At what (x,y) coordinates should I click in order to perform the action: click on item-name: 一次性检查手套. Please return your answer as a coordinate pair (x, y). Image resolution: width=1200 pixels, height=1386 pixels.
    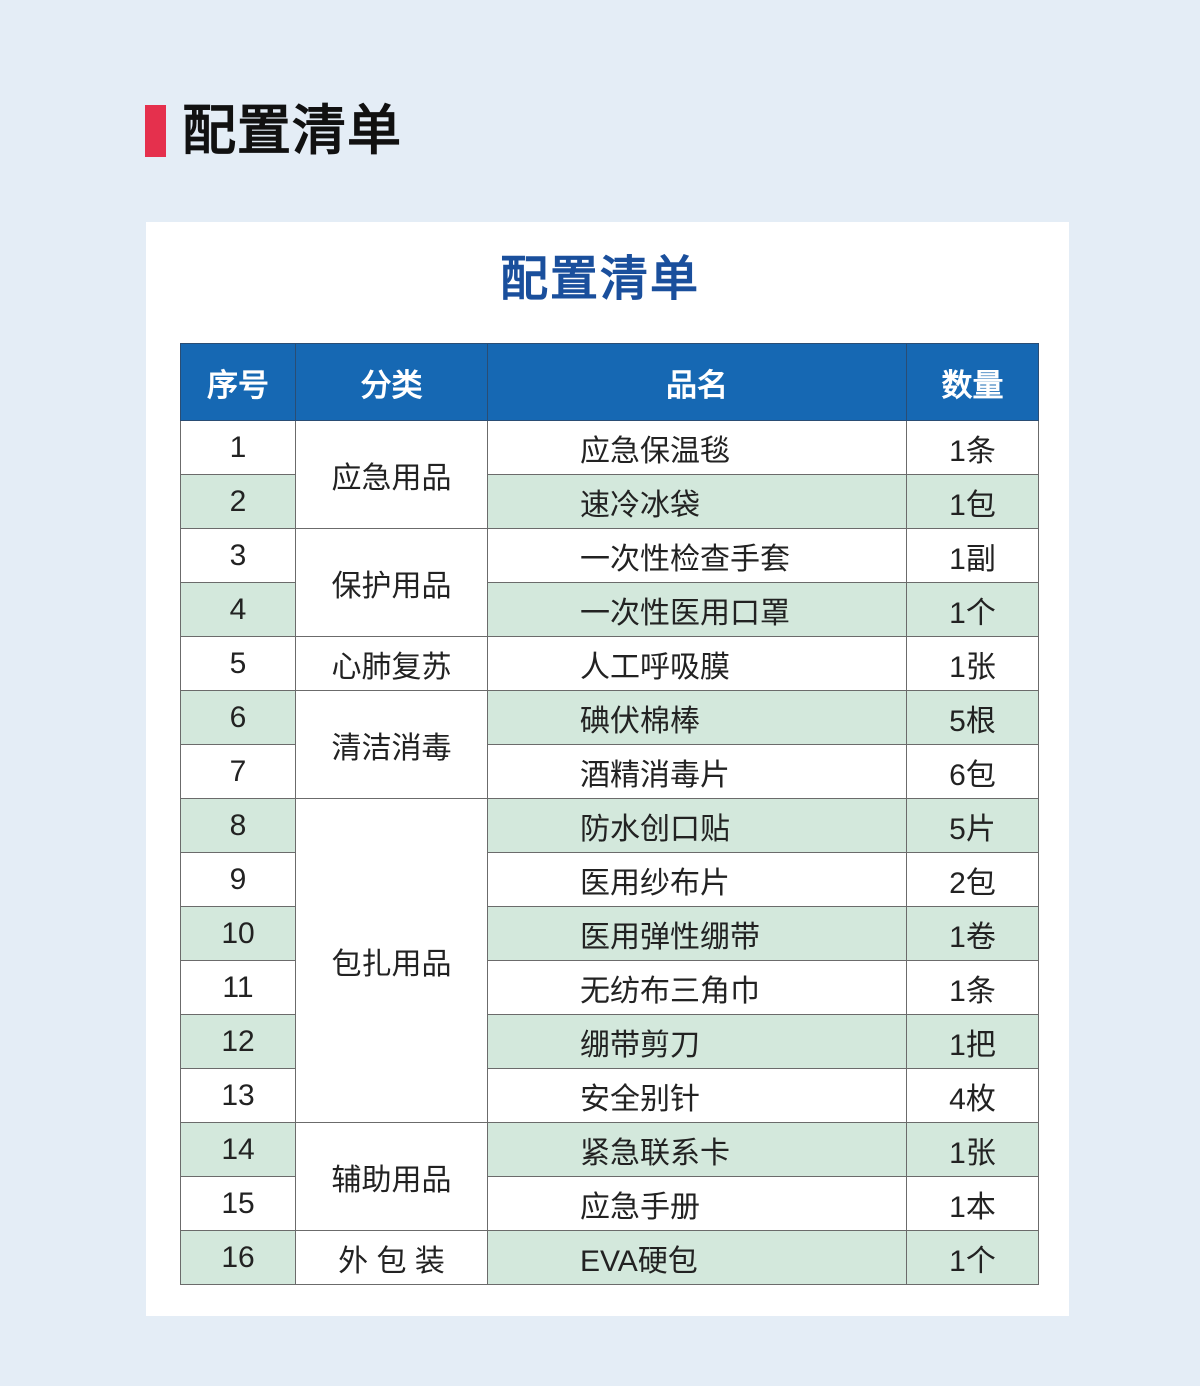
    Looking at the image, I should click on (697, 555).